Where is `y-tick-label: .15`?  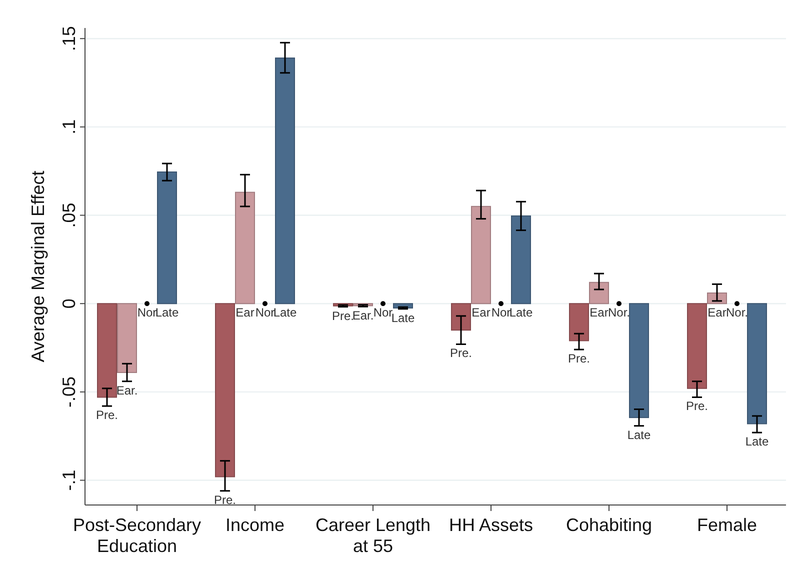
y-tick-label: .15 is located at coordinates (69, 39).